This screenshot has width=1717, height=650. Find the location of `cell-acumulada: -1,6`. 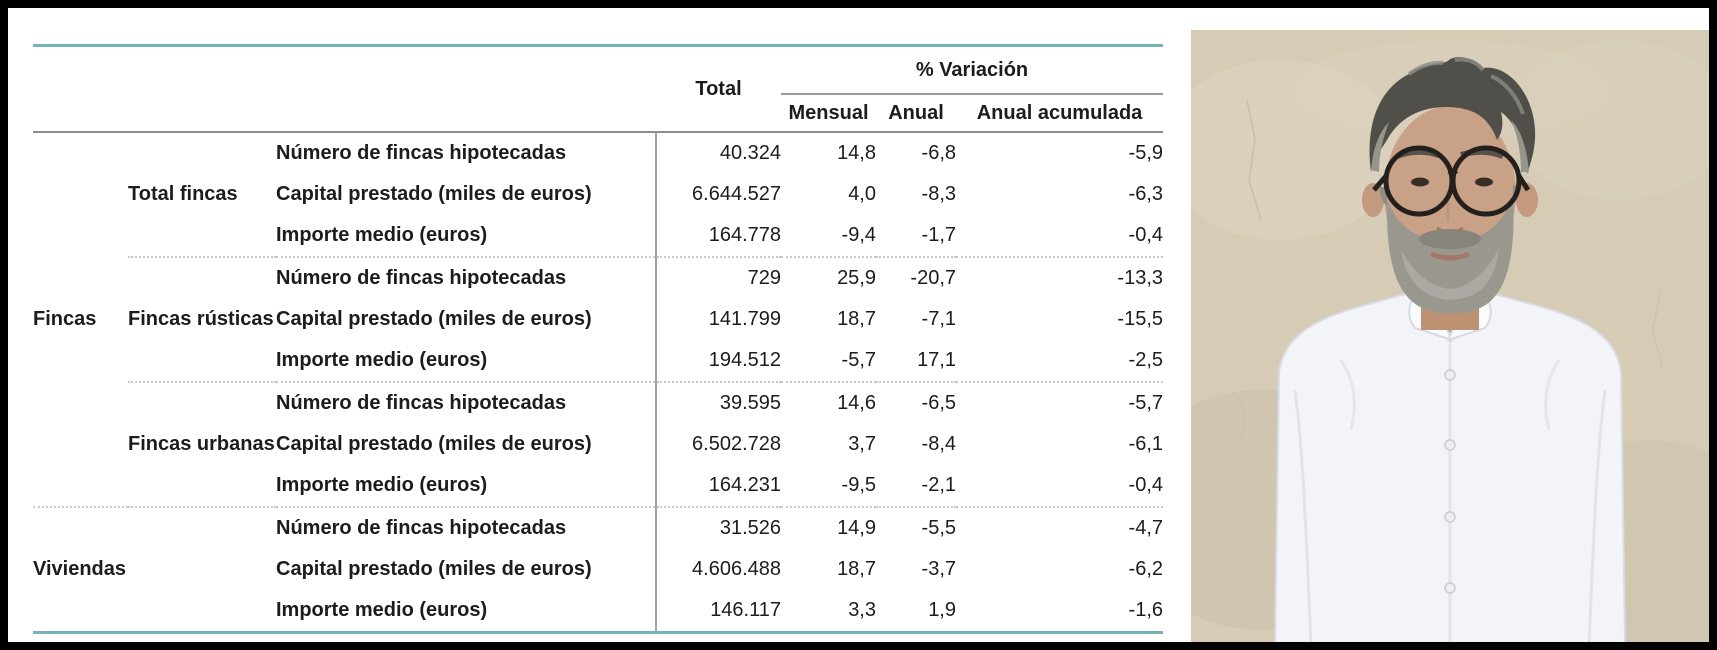

cell-acumulada: -1,6 is located at coordinates (1146, 610).